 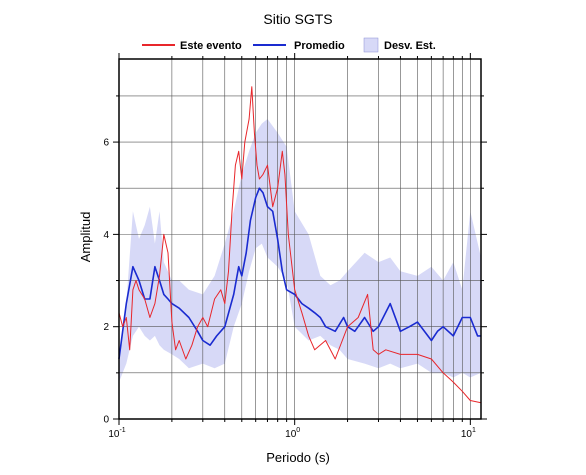 What do you see at coordinates (106, 143) in the screenshot?
I see `y-tick-label: 6` at bounding box center [106, 143].